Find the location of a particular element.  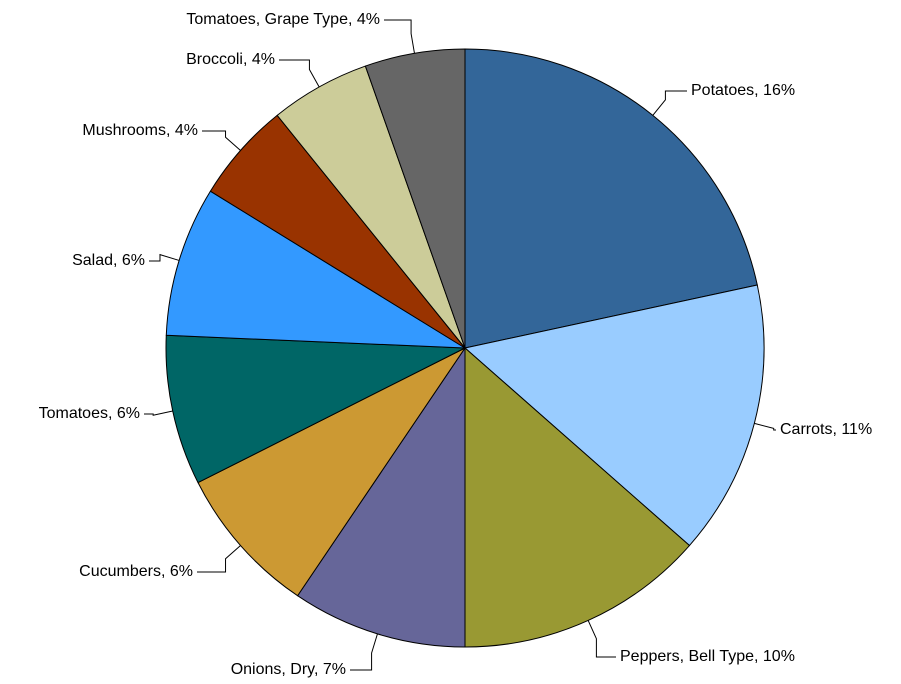

leader-line-salad is located at coordinates (164, 257).